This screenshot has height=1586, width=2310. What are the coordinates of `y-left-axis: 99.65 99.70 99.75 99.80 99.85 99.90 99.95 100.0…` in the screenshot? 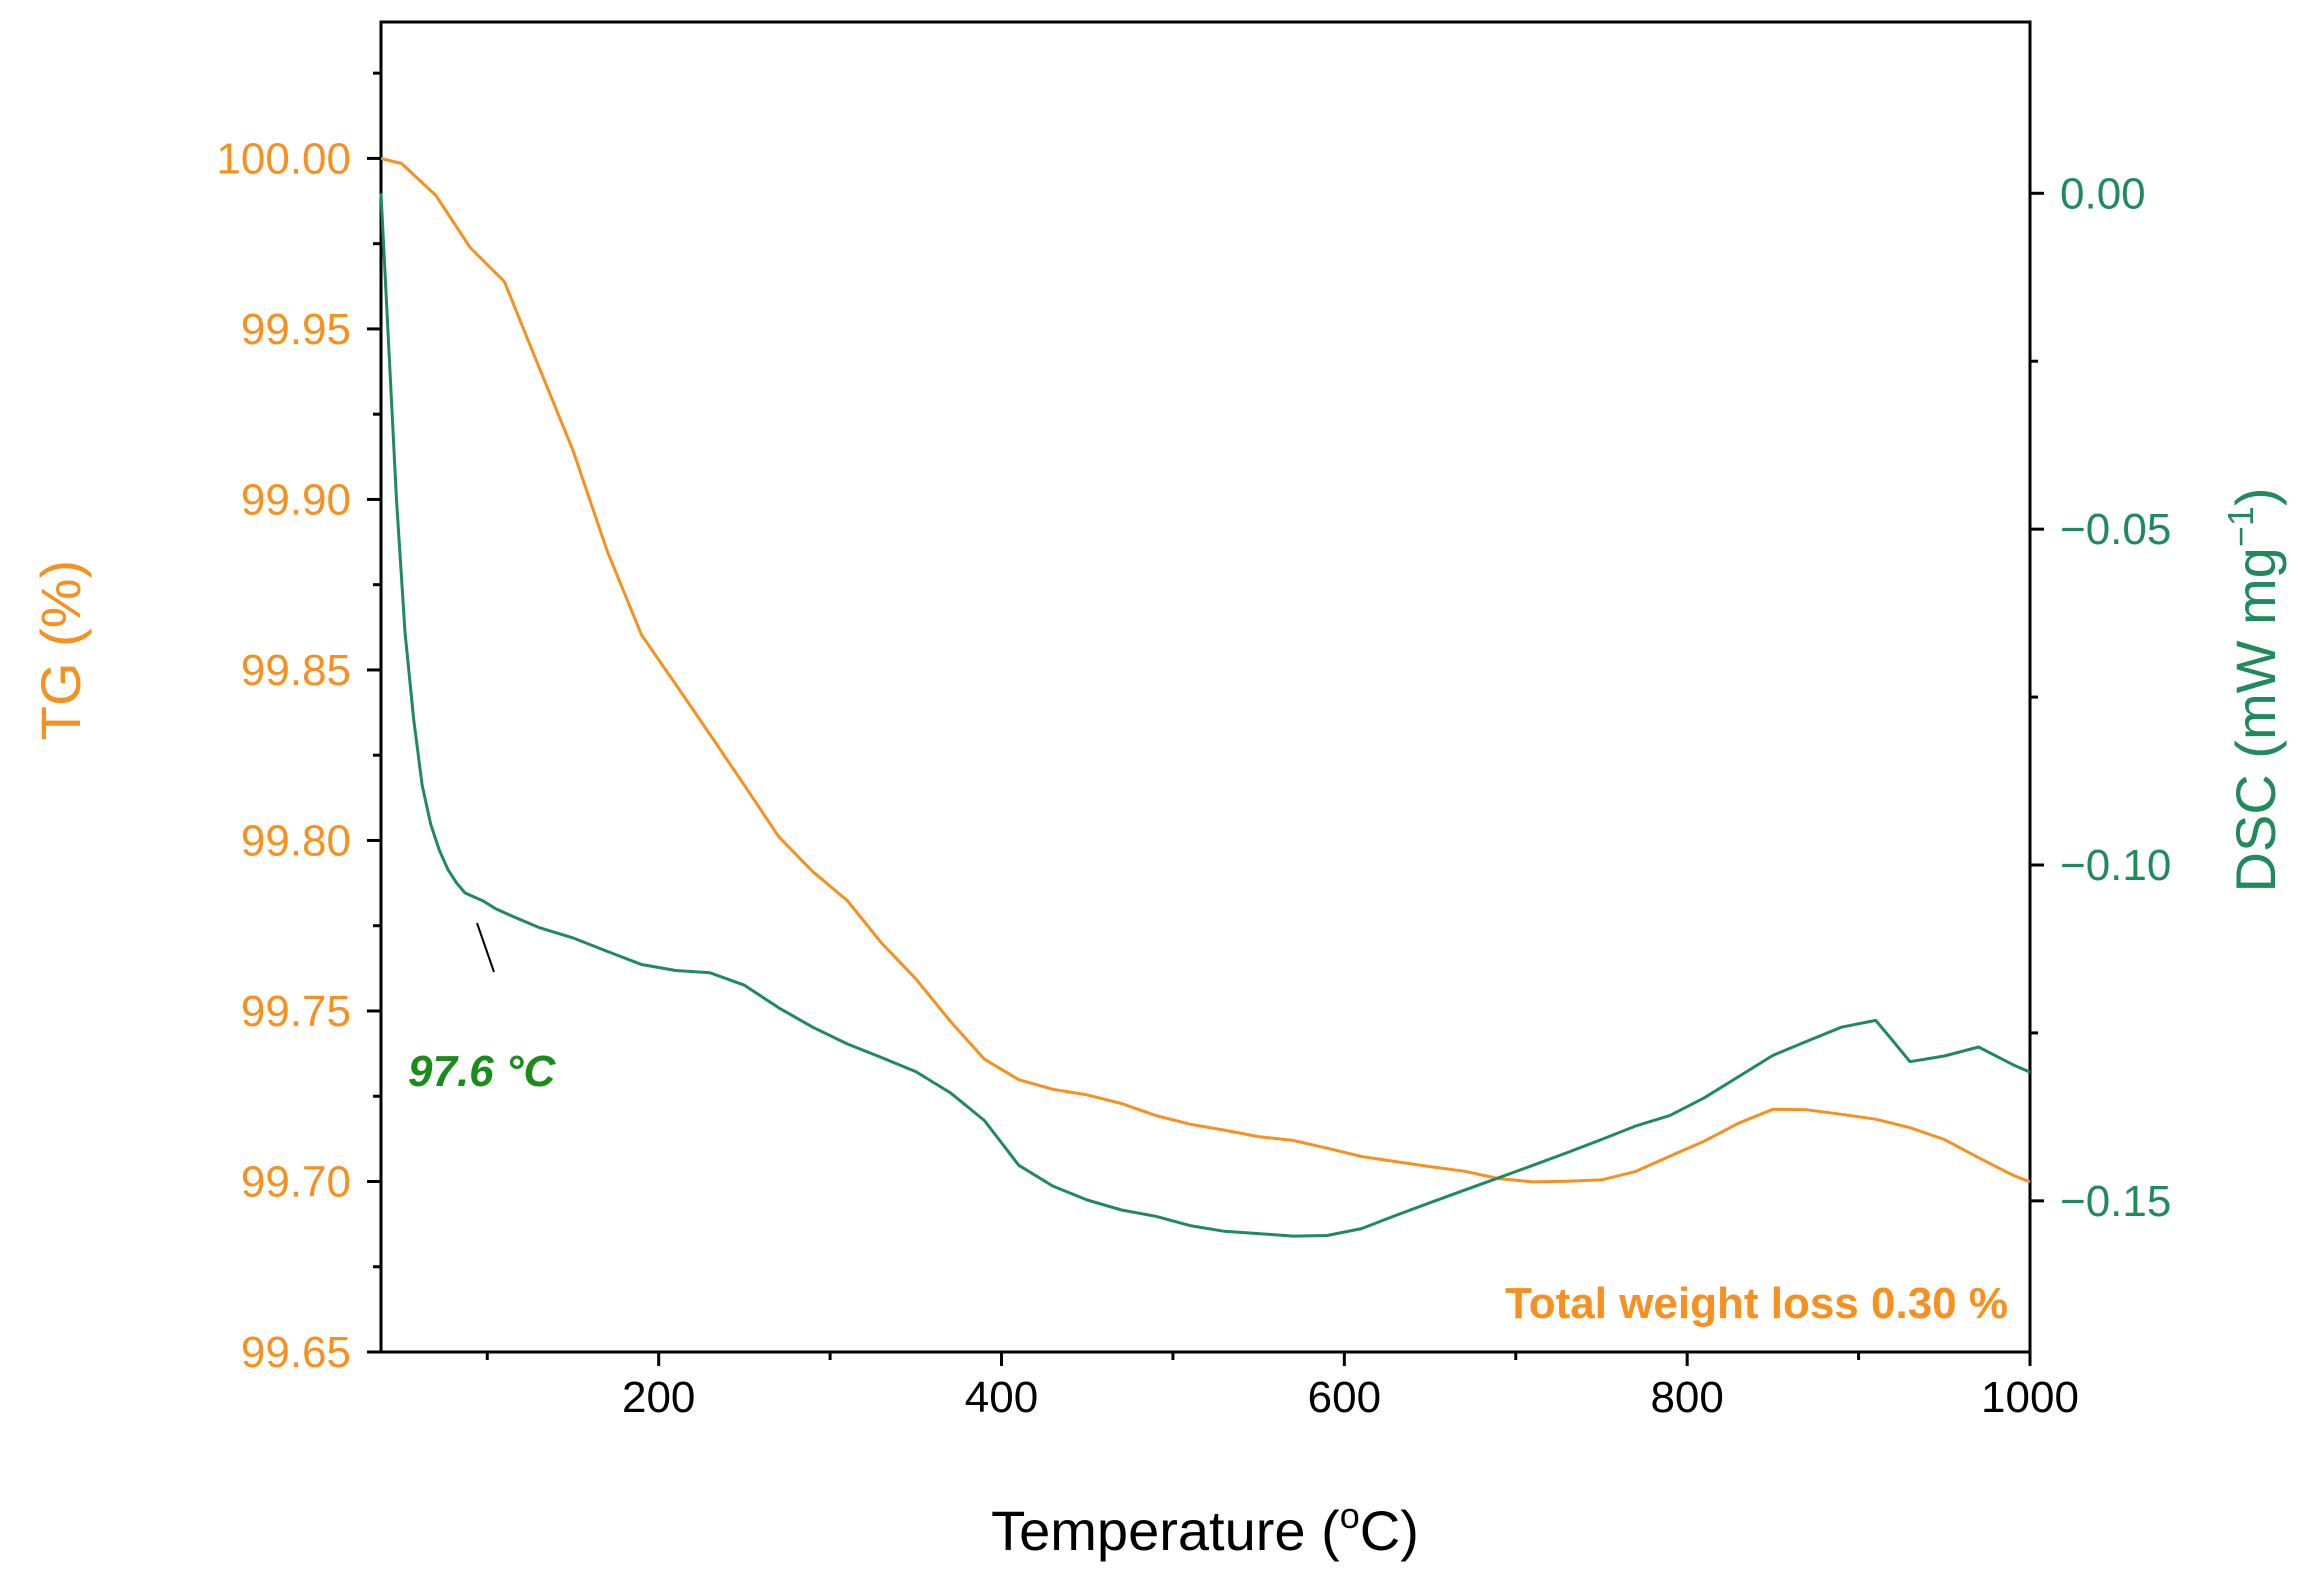 It's located at (298, 724).